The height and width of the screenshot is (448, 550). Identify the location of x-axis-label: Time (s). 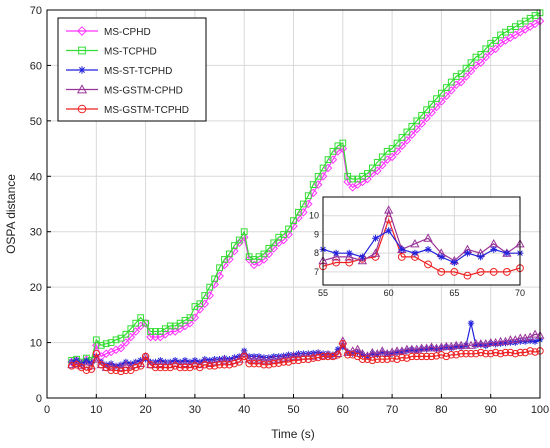
(293, 434).